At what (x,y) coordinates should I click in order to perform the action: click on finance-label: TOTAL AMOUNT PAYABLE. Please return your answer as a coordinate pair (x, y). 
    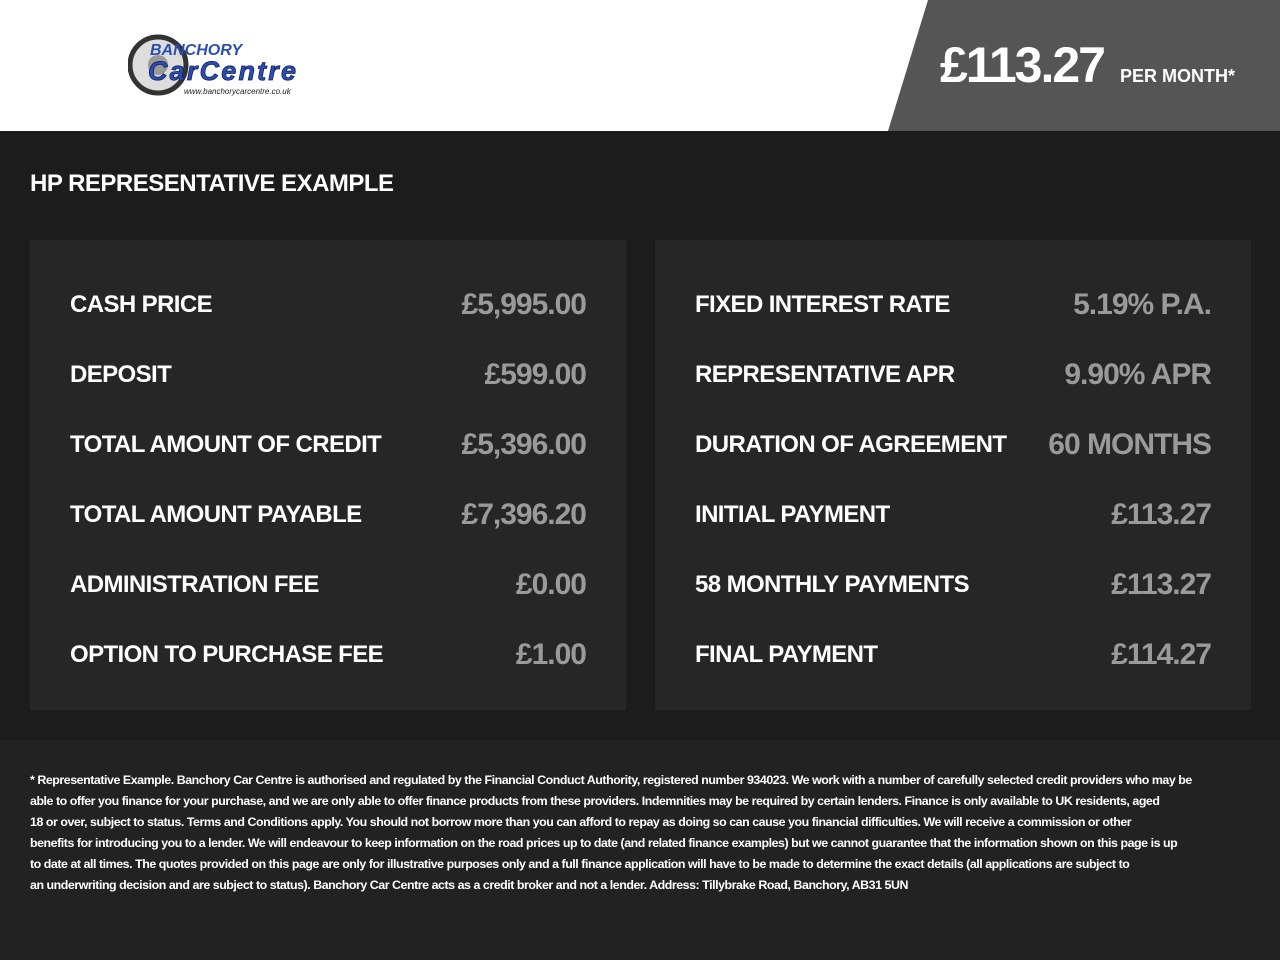
    Looking at the image, I should click on (216, 514).